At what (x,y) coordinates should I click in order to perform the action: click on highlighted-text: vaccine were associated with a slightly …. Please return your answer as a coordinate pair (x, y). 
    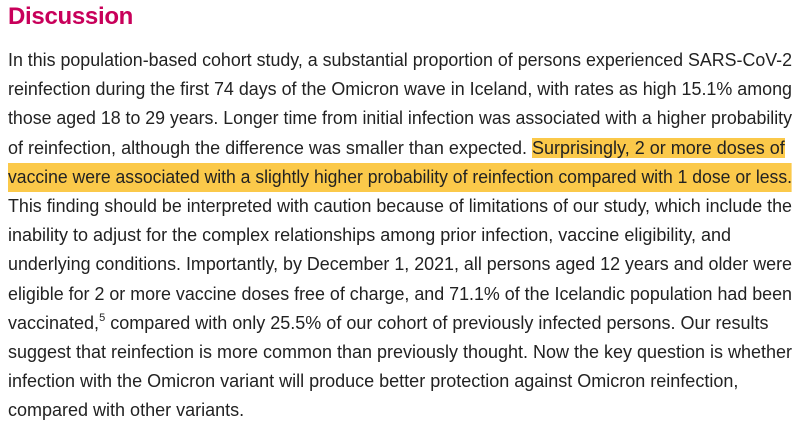
    Looking at the image, I should click on (400, 177).